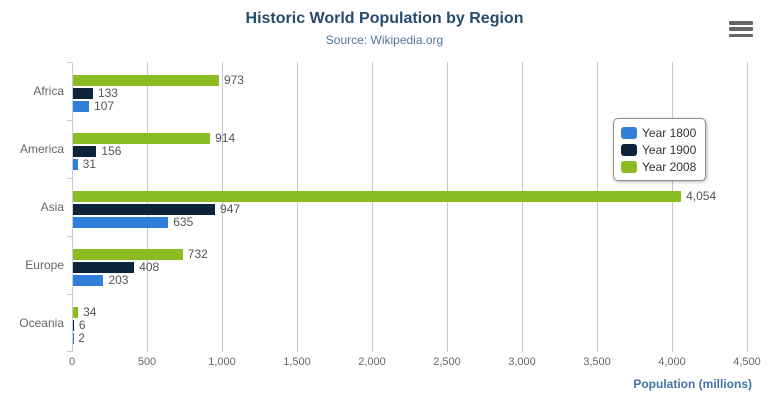 This screenshot has width=769, height=416. I want to click on value-axis-tick-label: 1,500, so click(297, 362).